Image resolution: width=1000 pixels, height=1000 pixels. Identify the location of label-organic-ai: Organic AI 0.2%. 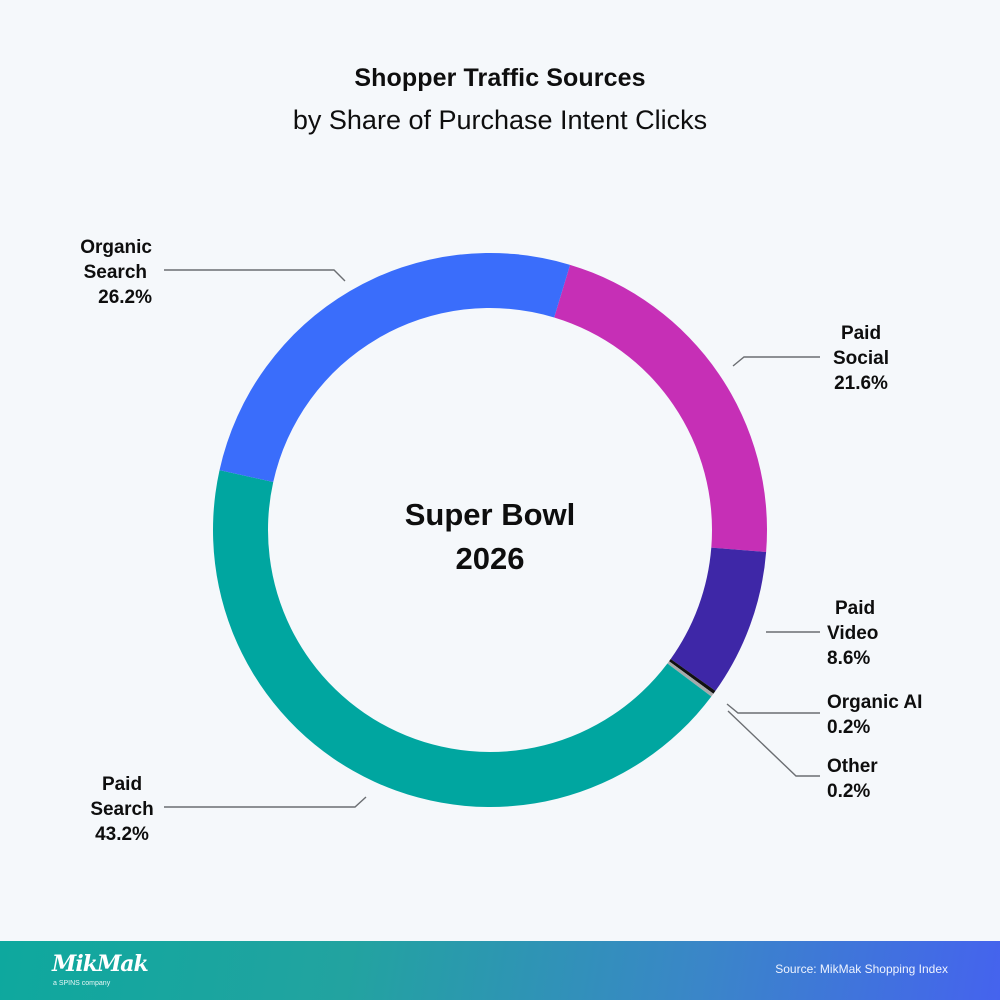
(897, 715).